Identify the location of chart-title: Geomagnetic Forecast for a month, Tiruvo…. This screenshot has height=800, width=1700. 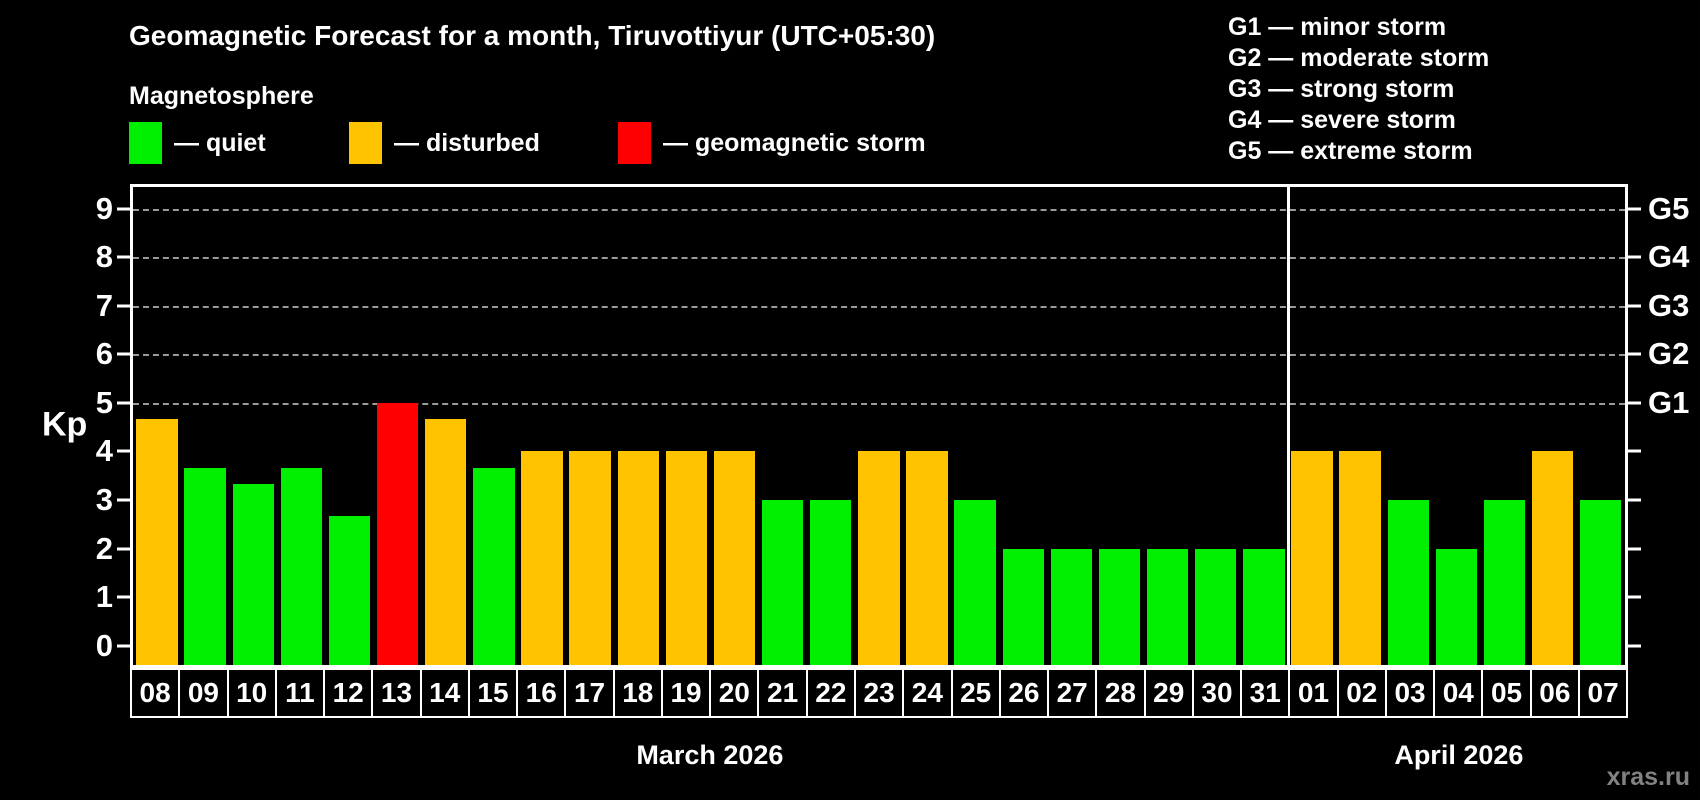
(532, 35).